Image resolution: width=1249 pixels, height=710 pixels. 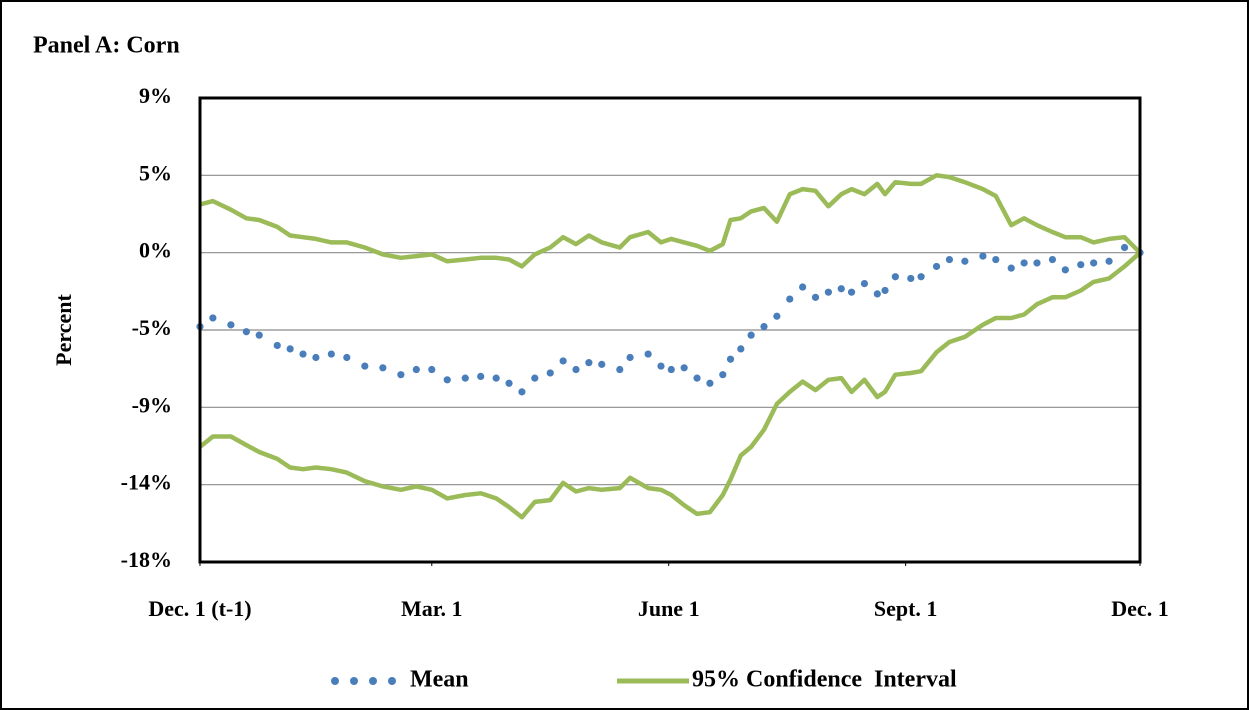 I want to click on x-tick-label: Mar. 1, so click(x=432, y=608).